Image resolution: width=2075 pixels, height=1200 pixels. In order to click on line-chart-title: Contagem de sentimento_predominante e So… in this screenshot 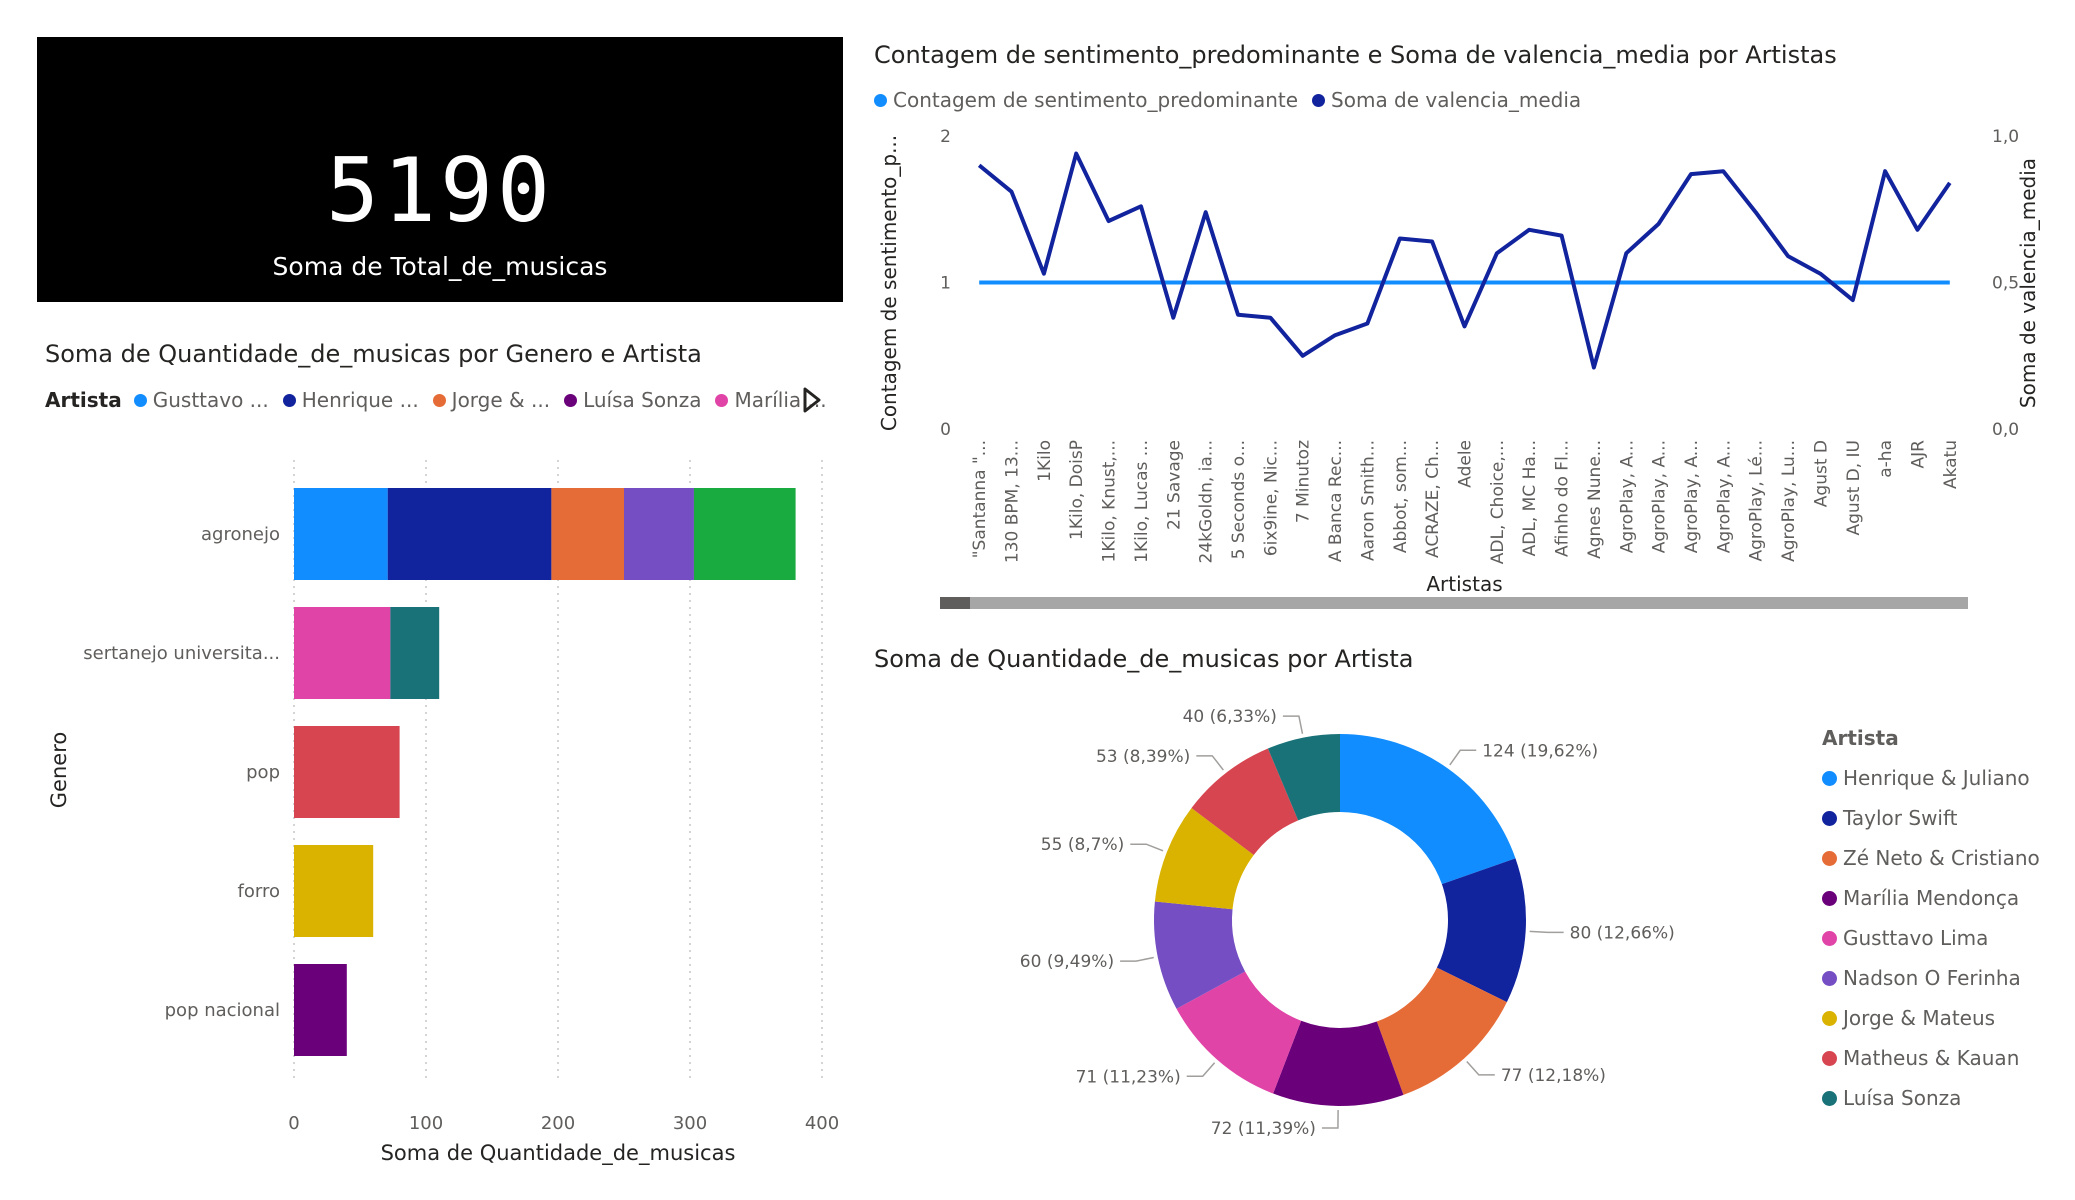, I will do `click(1355, 55)`.